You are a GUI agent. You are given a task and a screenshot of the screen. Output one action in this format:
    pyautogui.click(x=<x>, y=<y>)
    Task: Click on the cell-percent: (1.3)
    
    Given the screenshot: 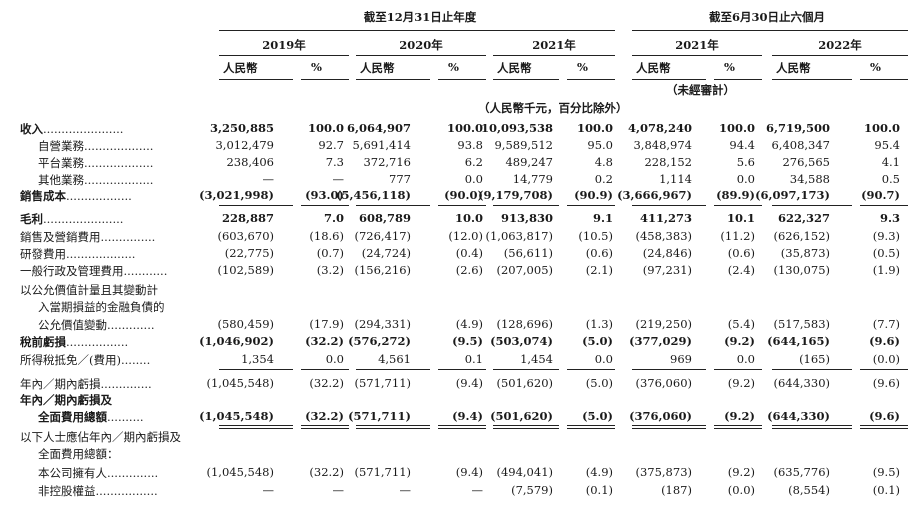 What is the action you would take?
    pyautogui.click(x=599, y=324)
    